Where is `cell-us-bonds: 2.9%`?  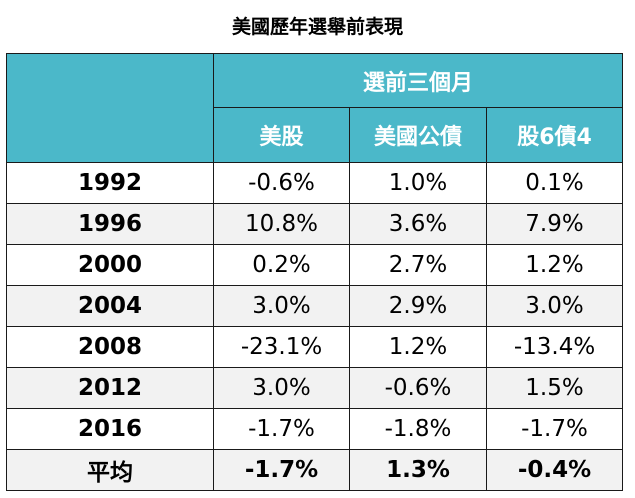
cell-us-bonds: 2.9% is located at coordinates (418, 306).